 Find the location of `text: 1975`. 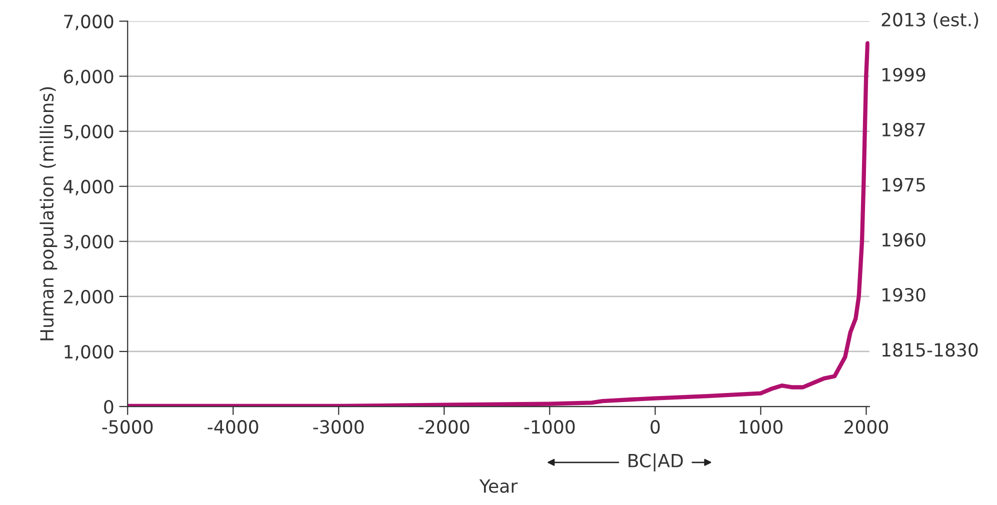

text: 1975 is located at coordinates (903, 185).